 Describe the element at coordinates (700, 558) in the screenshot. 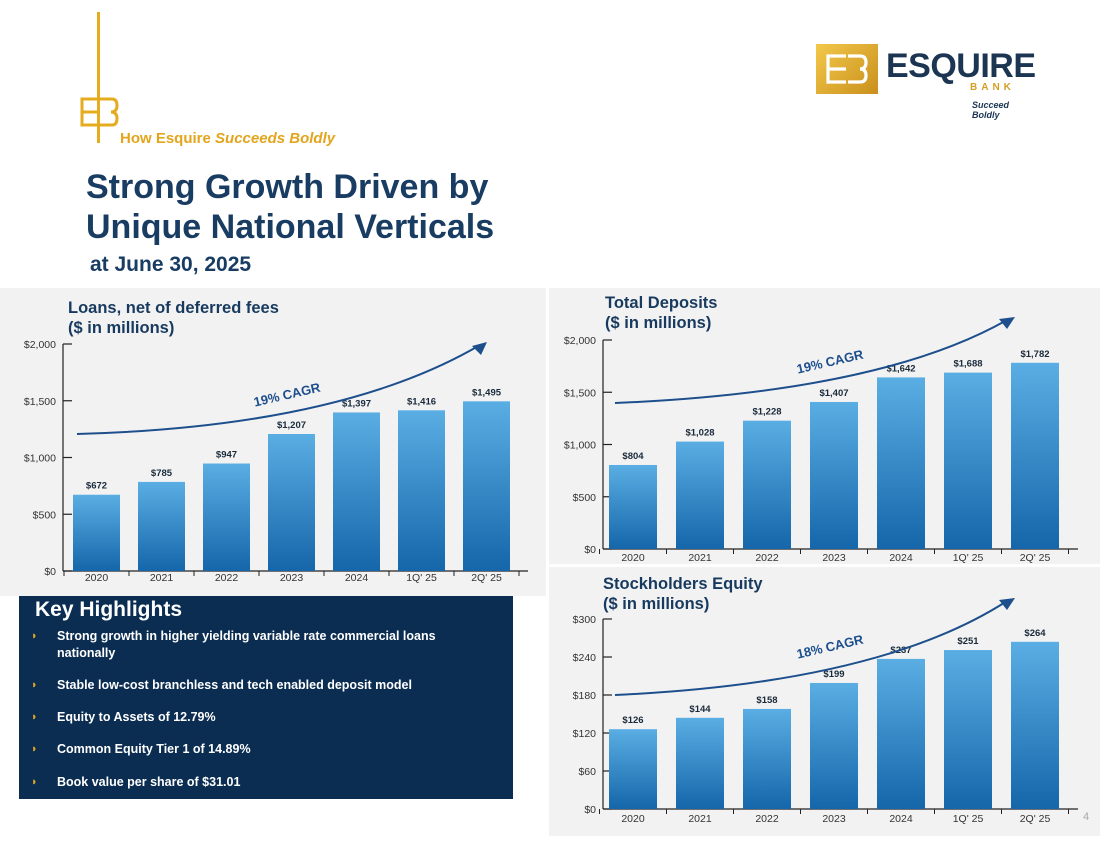

I see `deposits-category-label: 2021` at that location.